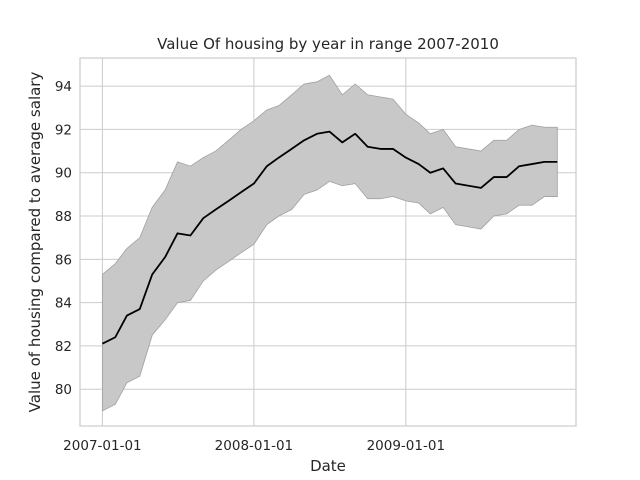  I want to click on y-tick-label: 94, so click(63, 87).